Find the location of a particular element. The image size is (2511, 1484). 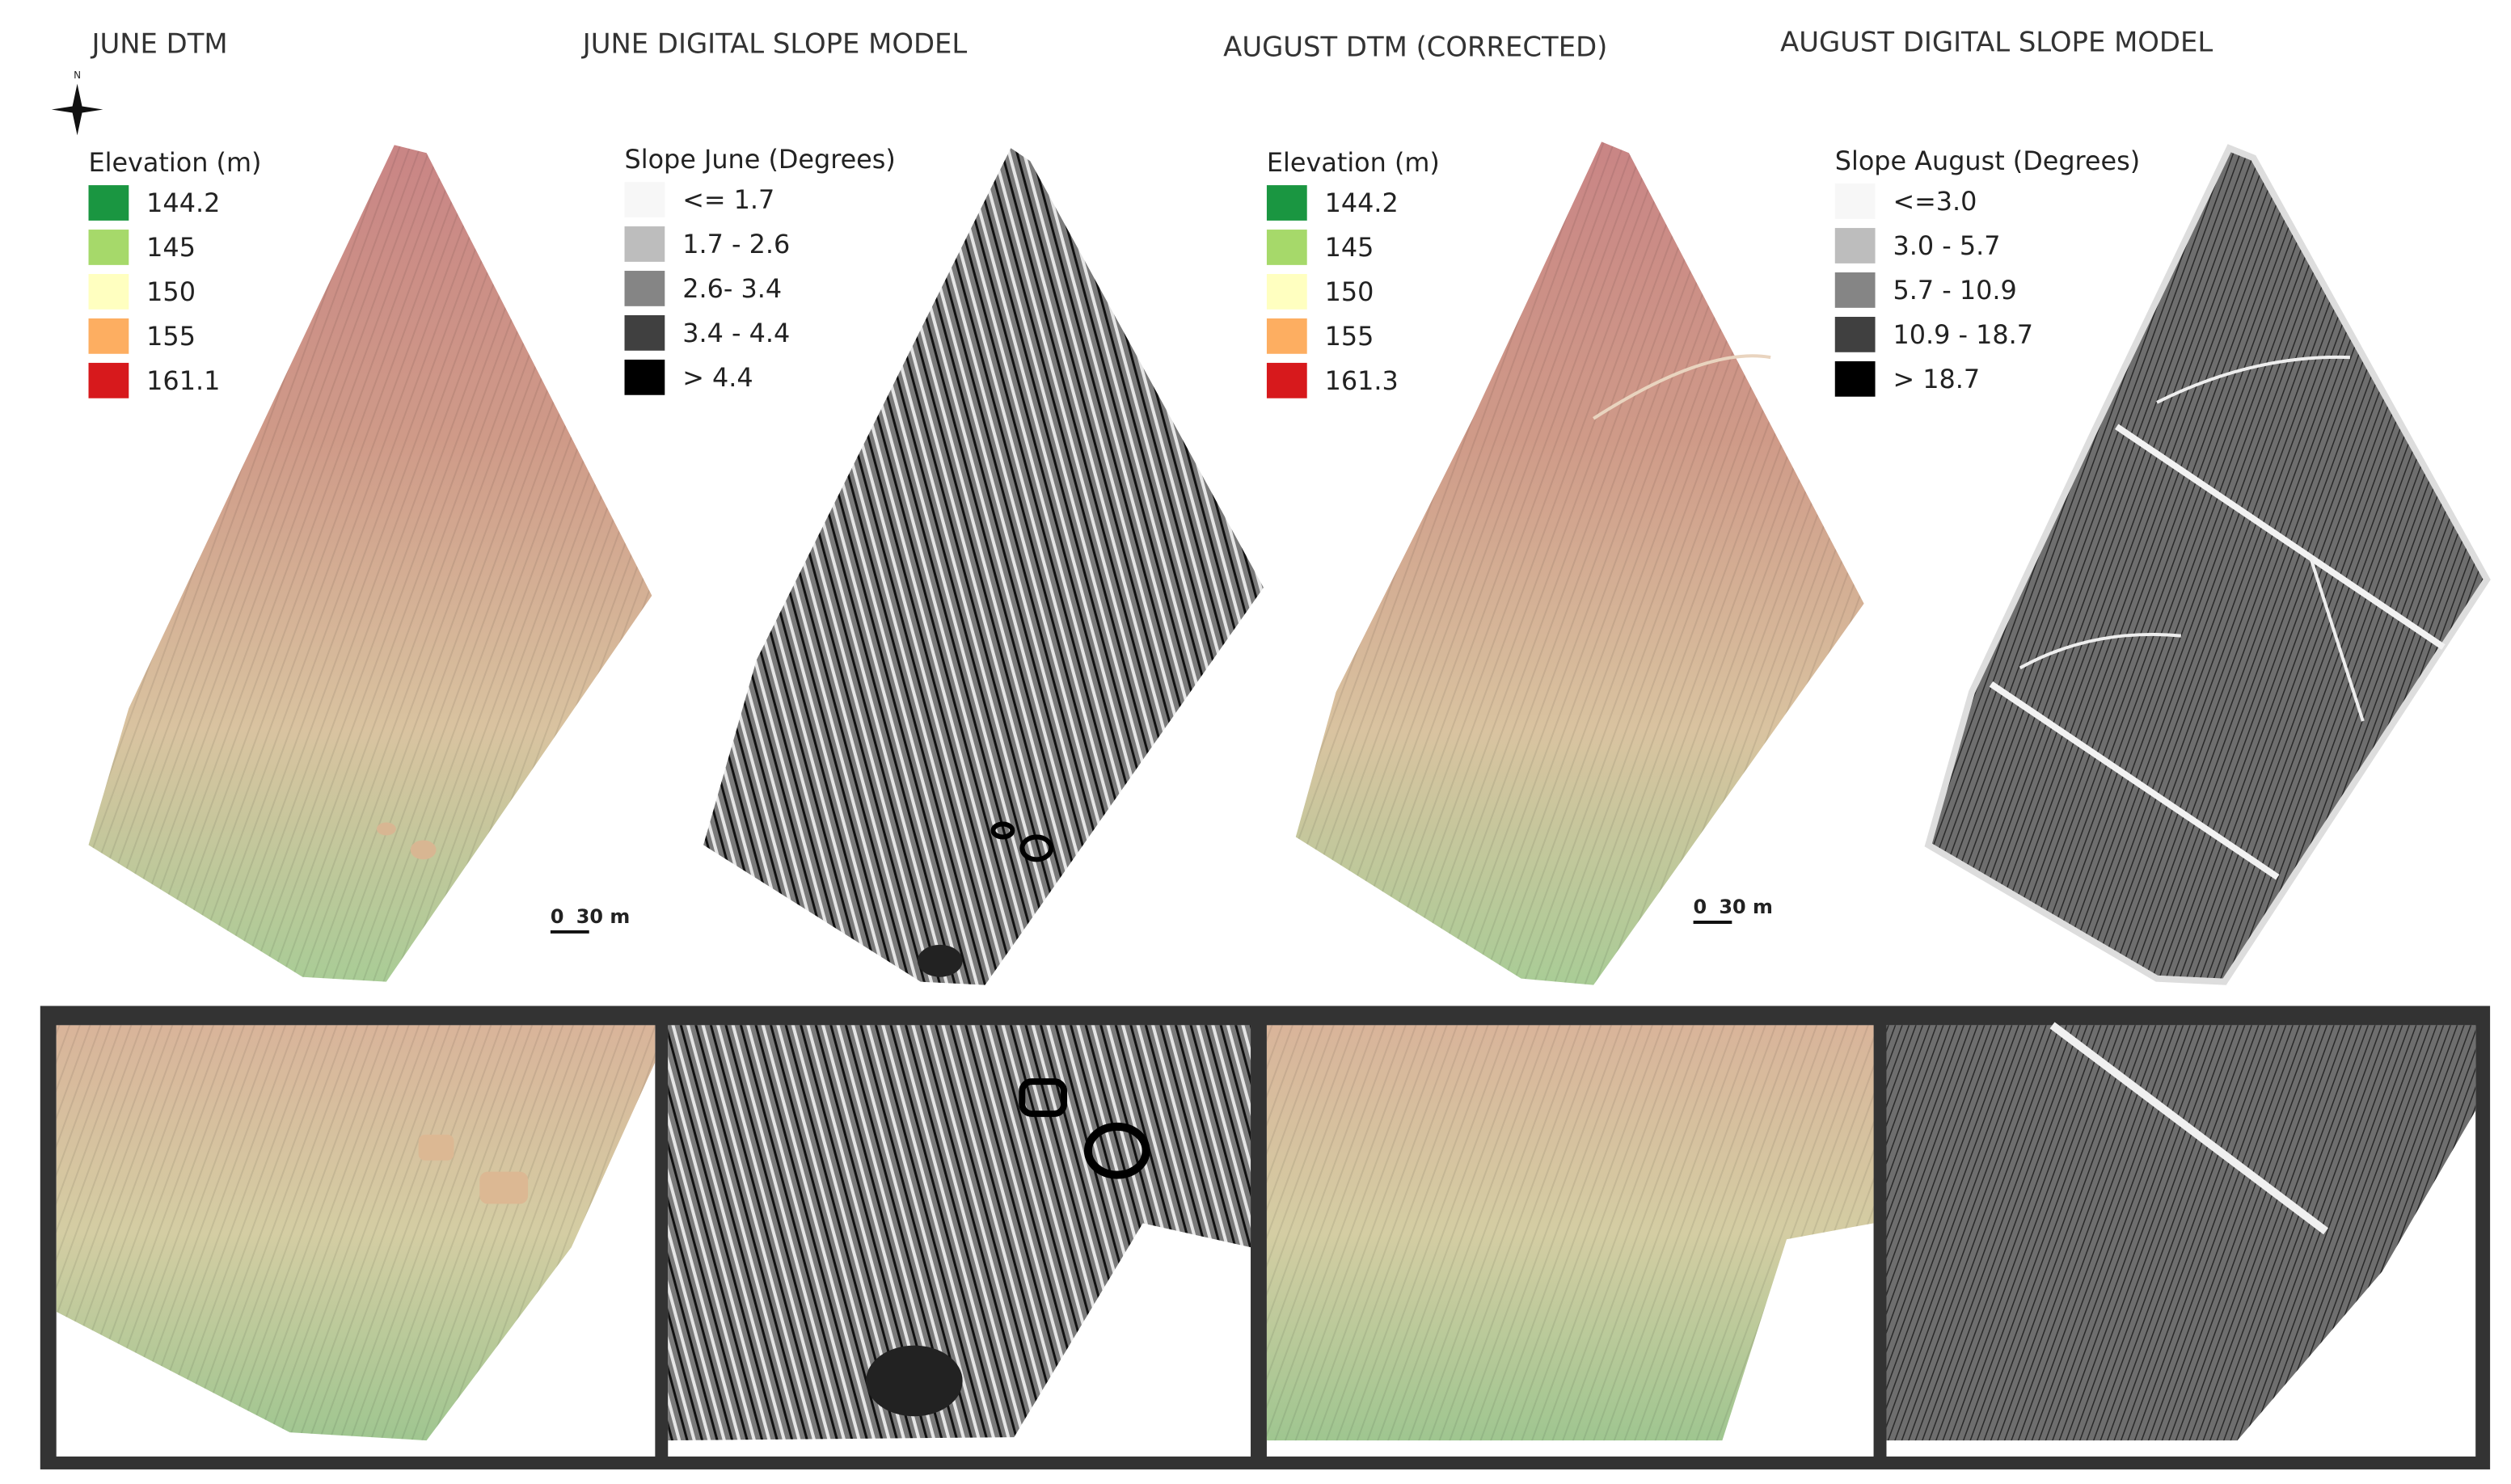

legend-label: <= 1.7 is located at coordinates (728, 199).